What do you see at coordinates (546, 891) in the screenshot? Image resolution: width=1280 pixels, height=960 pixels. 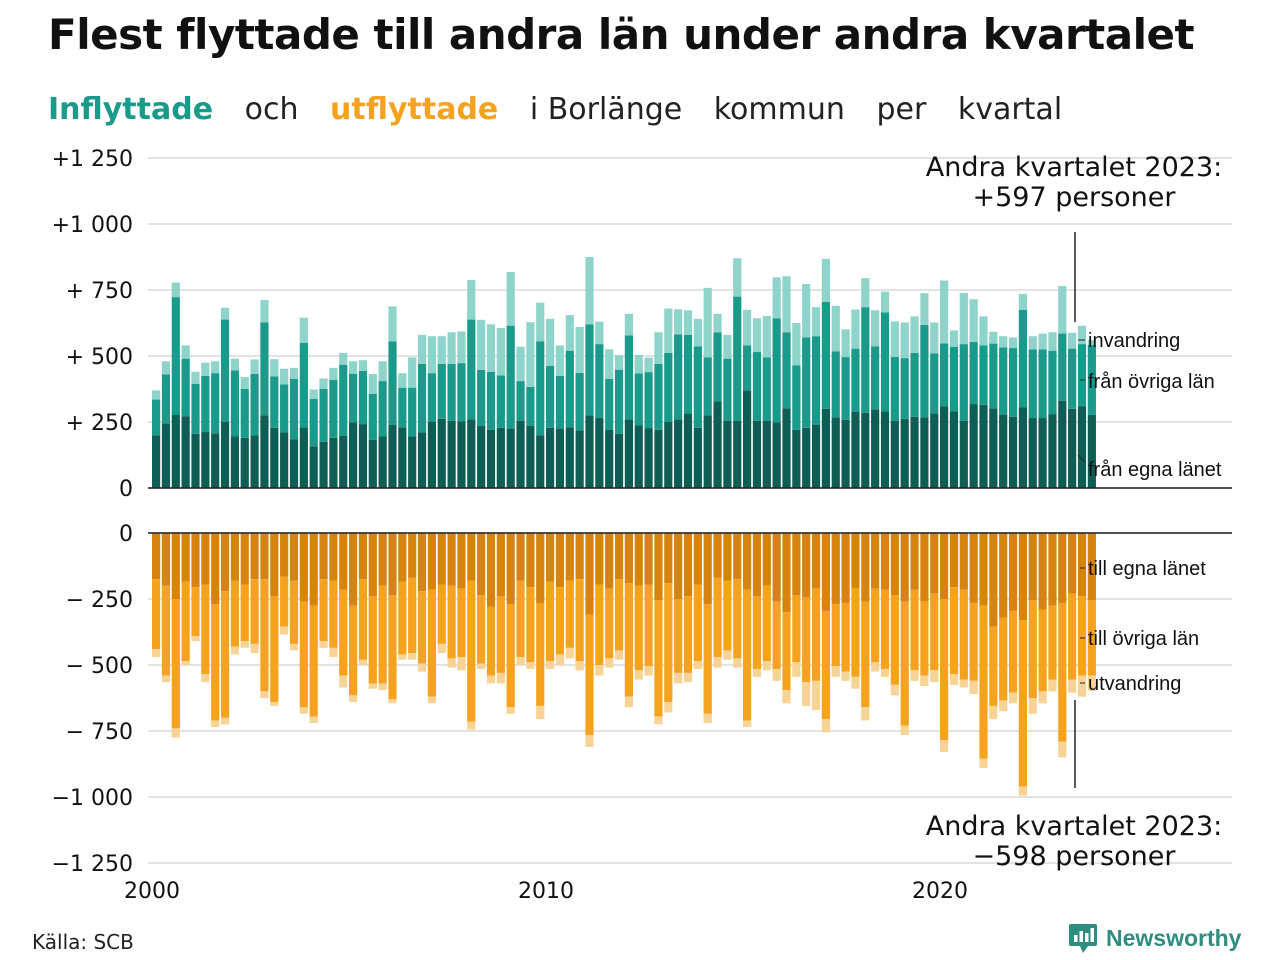 I see `x-tick-label: 2010` at bounding box center [546, 891].